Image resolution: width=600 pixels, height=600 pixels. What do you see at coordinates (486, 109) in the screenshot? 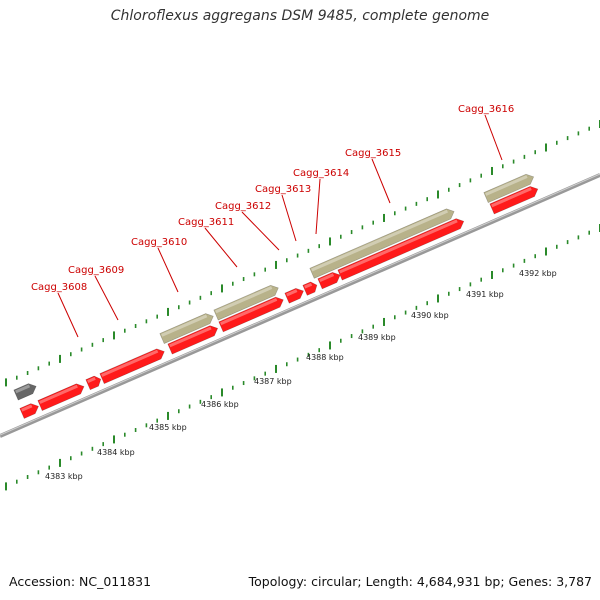
I see `gene-label: Cagg_3616` at bounding box center [486, 109].